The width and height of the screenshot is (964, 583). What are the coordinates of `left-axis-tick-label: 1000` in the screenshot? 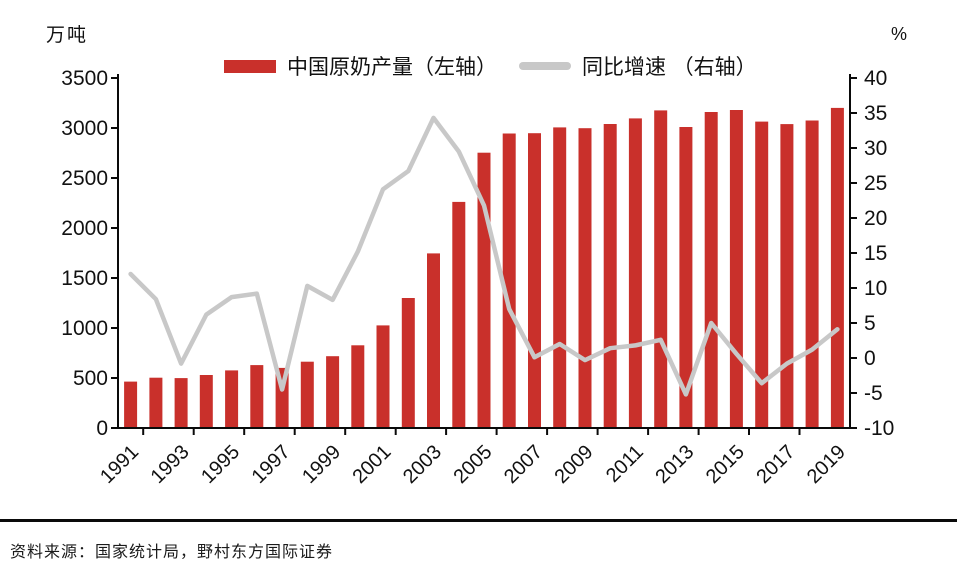 It's located at (84, 328).